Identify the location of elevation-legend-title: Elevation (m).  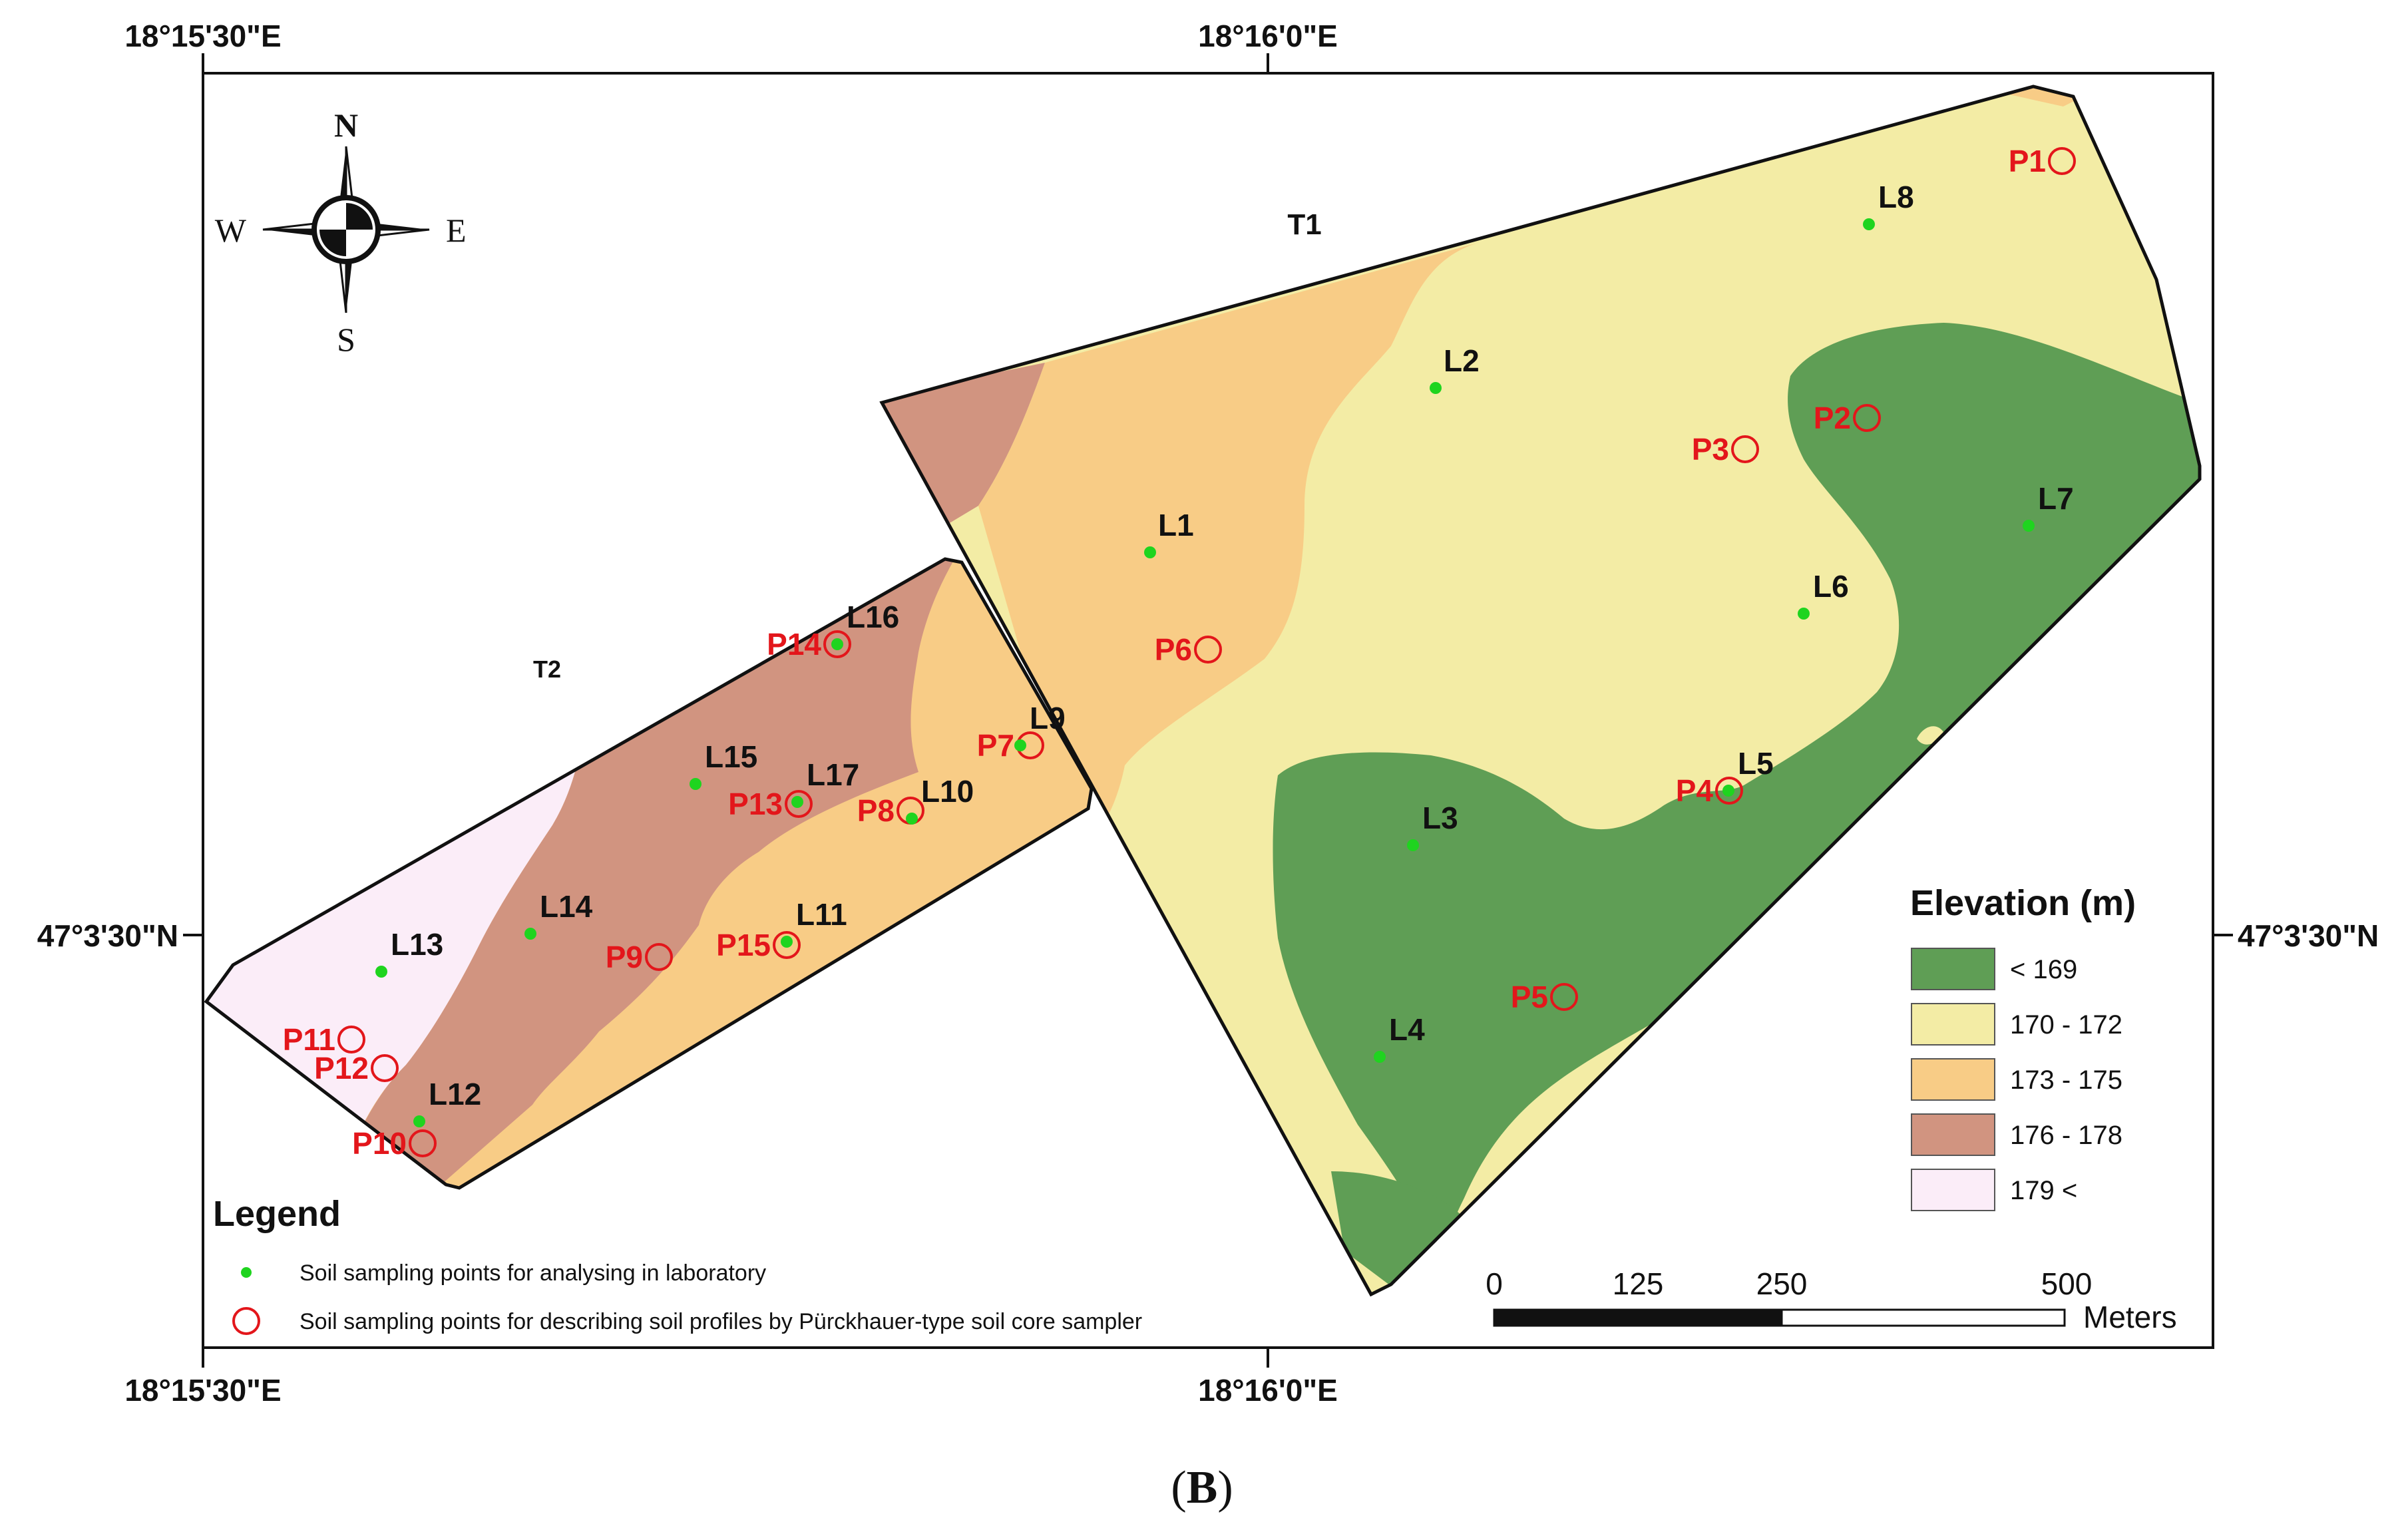
(2023, 903).